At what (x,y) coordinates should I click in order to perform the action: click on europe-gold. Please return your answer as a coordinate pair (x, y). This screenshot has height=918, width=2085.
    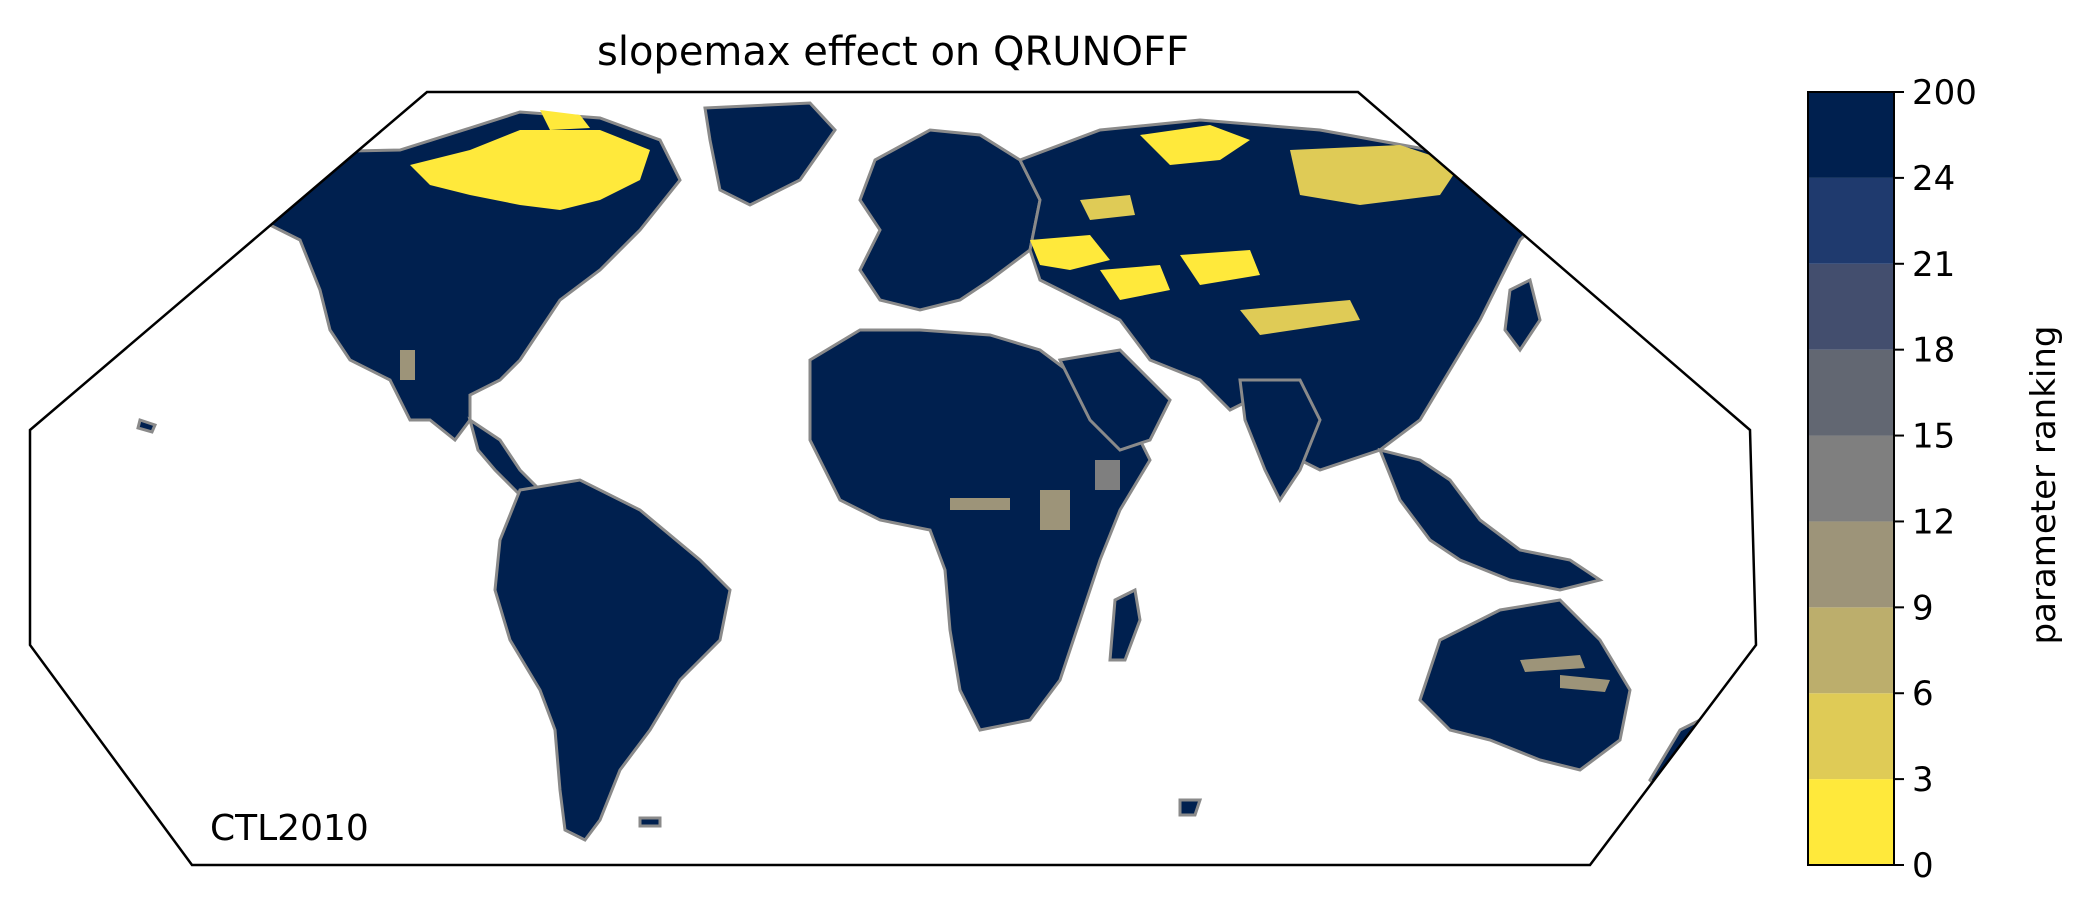
    Looking at the image, I should click on (1107, 207).